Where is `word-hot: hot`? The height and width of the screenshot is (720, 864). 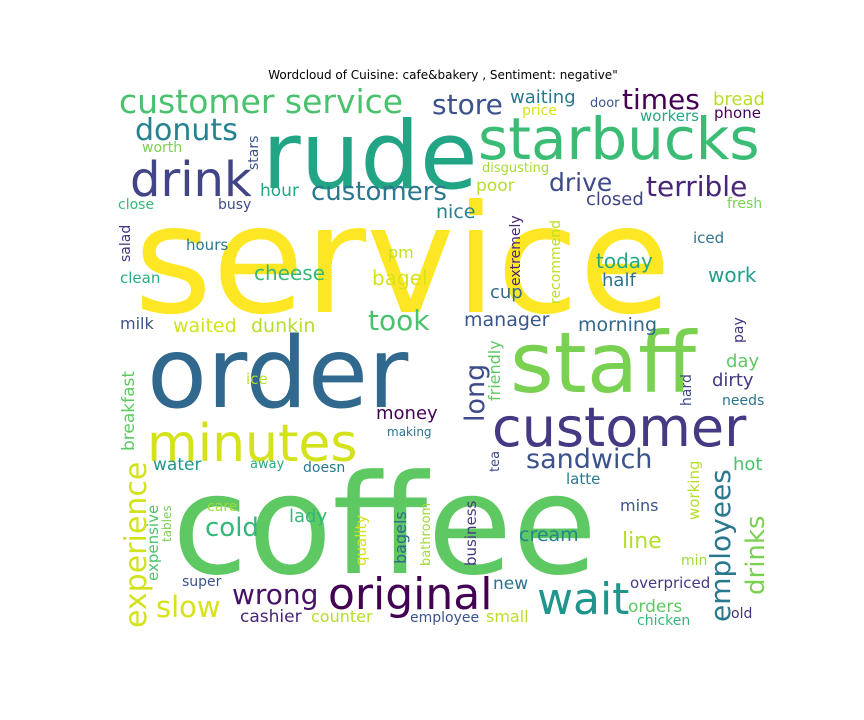 word-hot: hot is located at coordinates (747, 464).